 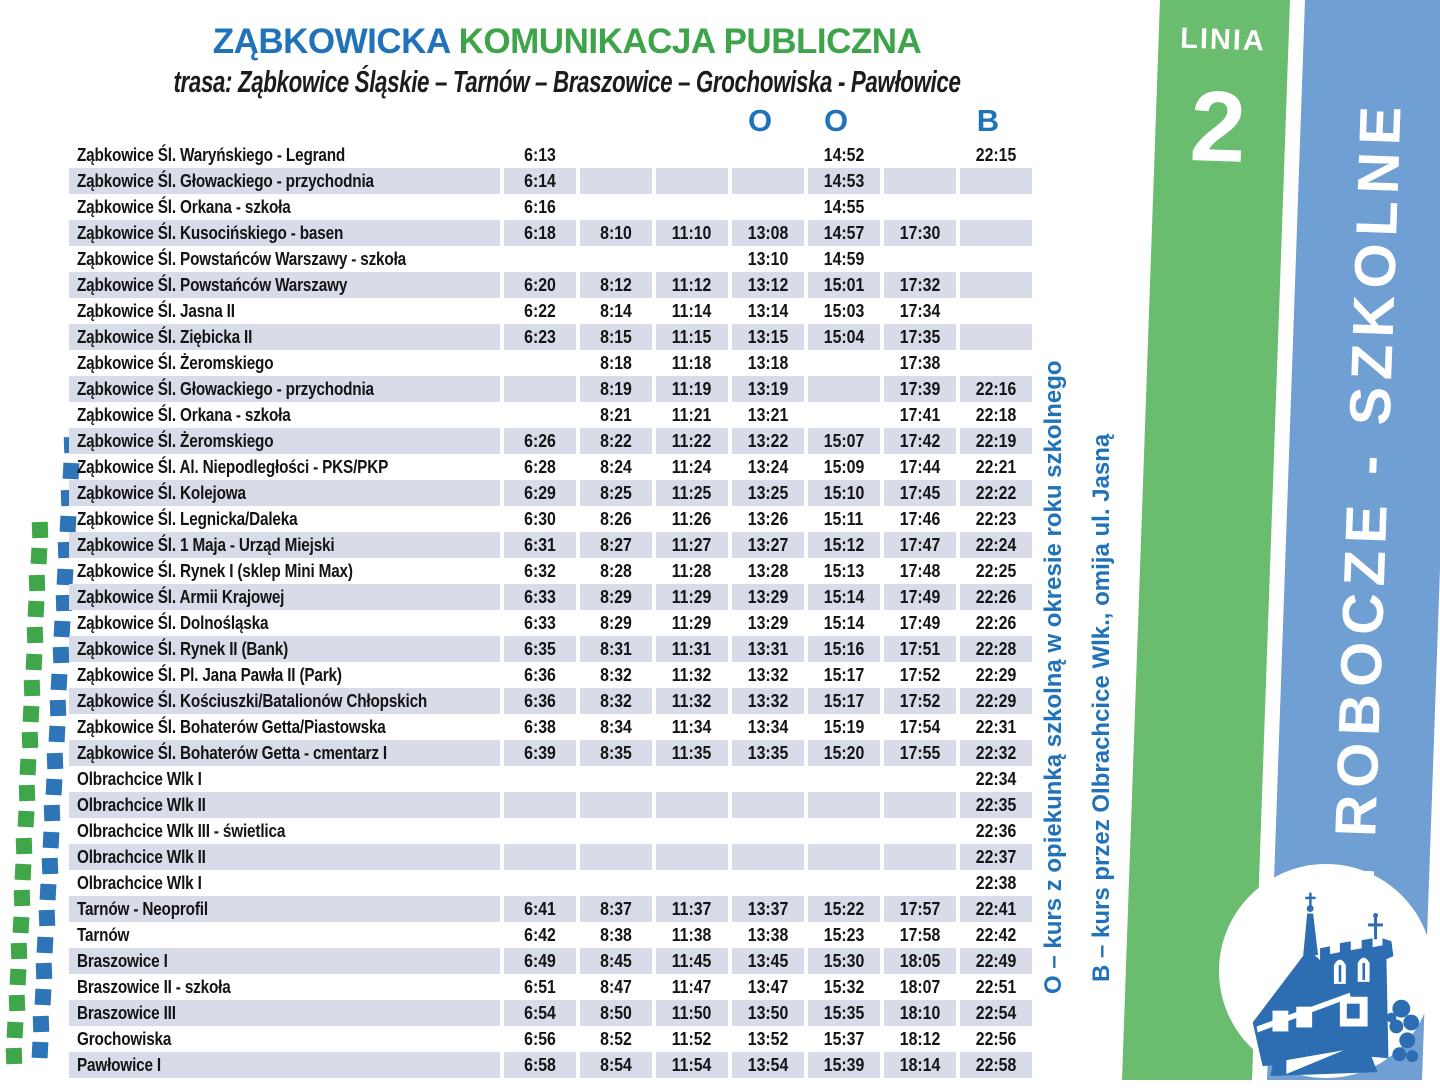 What do you see at coordinates (768, 285) in the screenshot?
I see `time-cell: 13:12` at bounding box center [768, 285].